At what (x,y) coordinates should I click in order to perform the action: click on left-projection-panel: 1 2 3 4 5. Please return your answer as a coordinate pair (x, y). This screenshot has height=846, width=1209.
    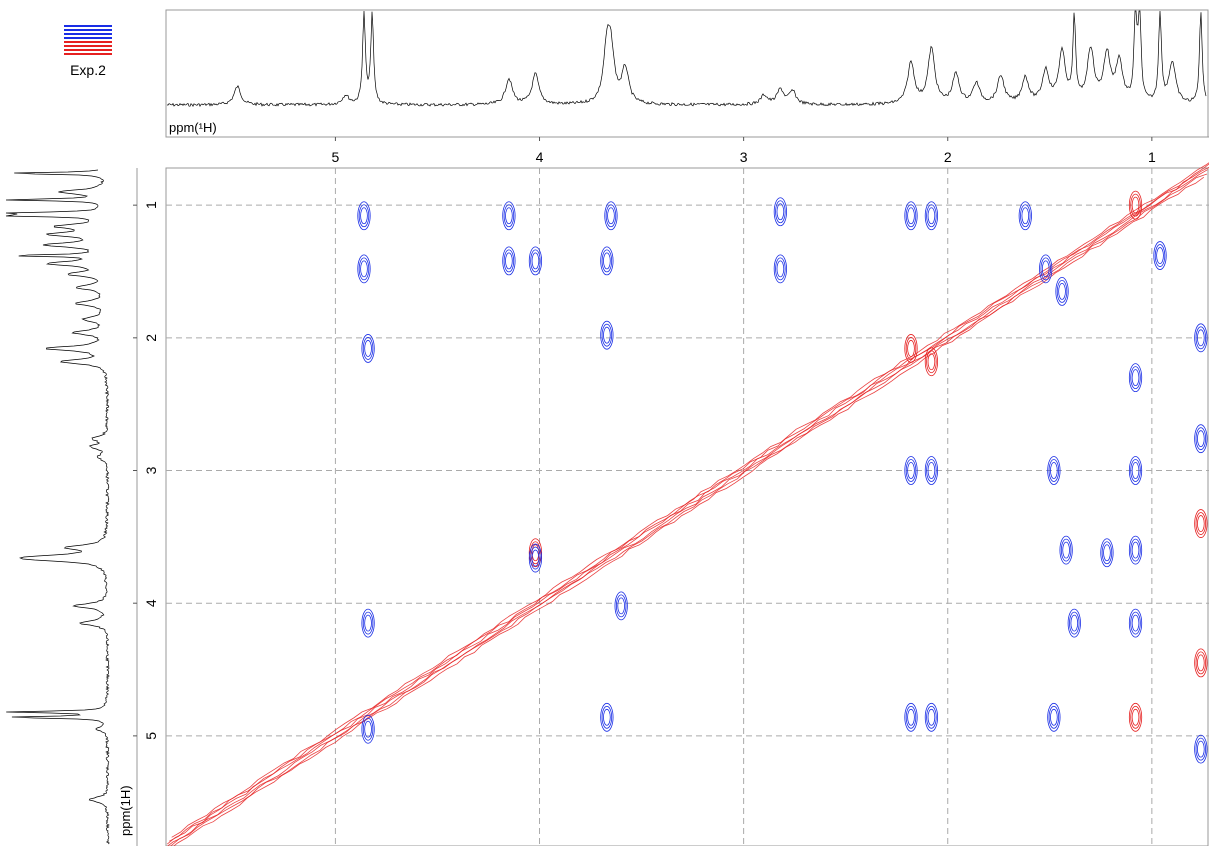
    Looking at the image, I should click on (82, 507).